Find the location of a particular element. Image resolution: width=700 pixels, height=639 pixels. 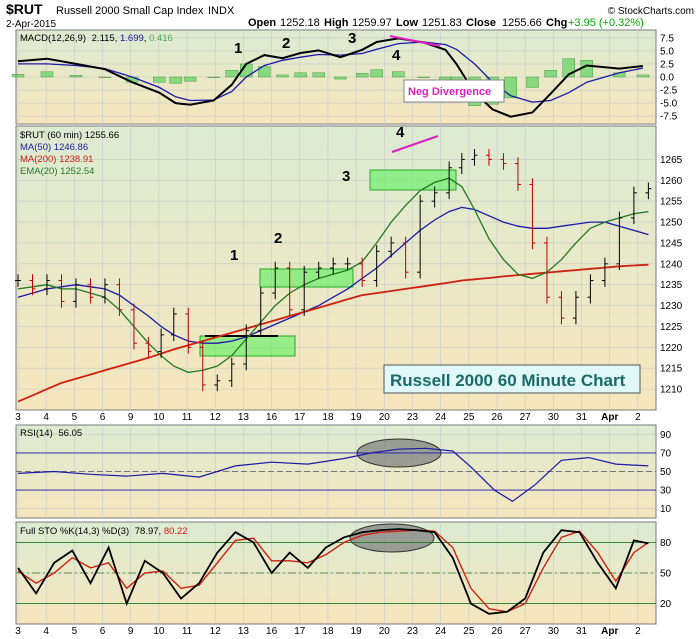

chart-caption-box is located at coordinates (512, 379).